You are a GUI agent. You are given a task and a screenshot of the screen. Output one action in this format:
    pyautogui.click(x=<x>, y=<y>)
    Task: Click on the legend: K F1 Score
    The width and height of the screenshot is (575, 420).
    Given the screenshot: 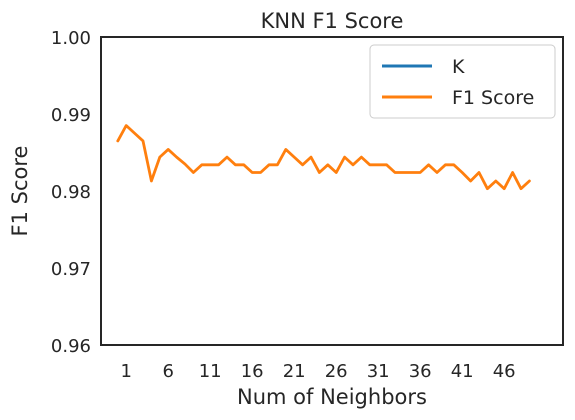 What is the action you would take?
    pyautogui.click(x=462, y=81)
    